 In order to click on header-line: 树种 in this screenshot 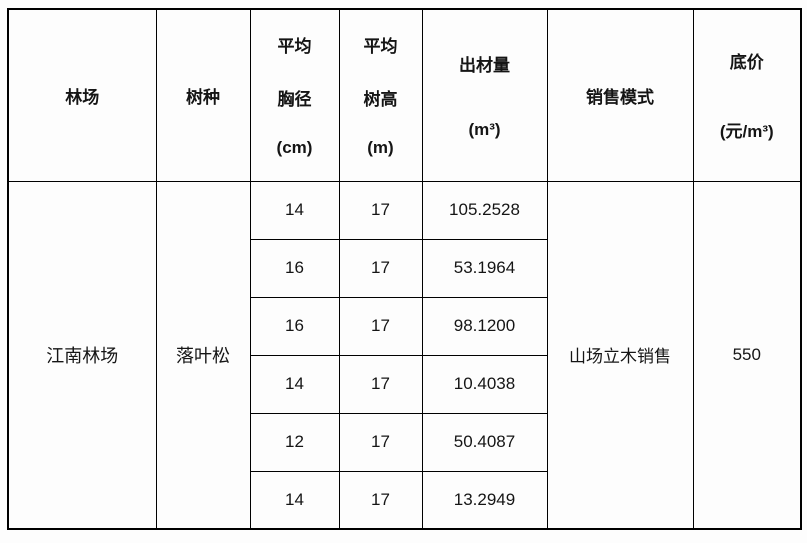, I will do `click(203, 97)`.